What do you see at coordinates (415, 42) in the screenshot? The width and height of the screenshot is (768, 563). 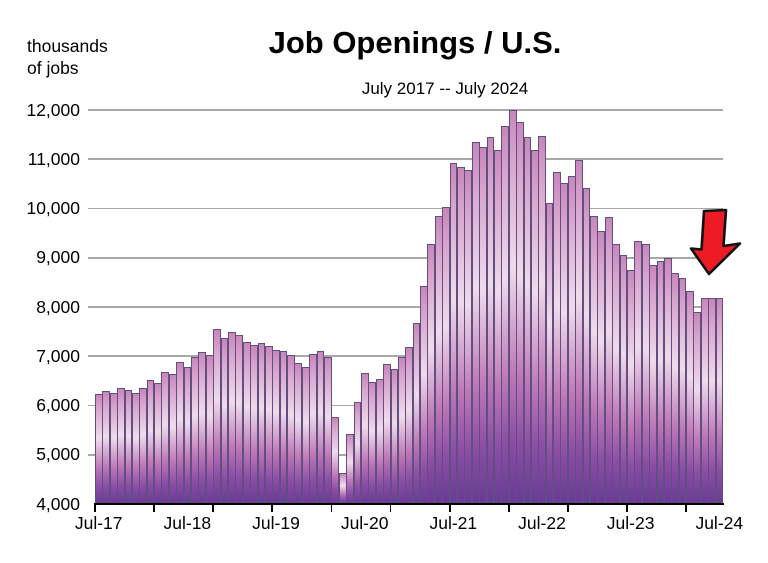 I see `chart-title: Job Openings / U.S.` at bounding box center [415, 42].